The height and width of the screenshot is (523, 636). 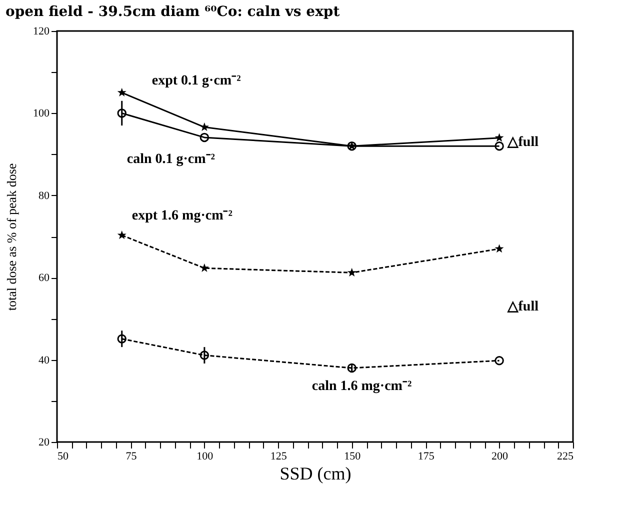 What do you see at coordinates (44, 442) in the screenshot?
I see `y-tick-label: 20` at bounding box center [44, 442].